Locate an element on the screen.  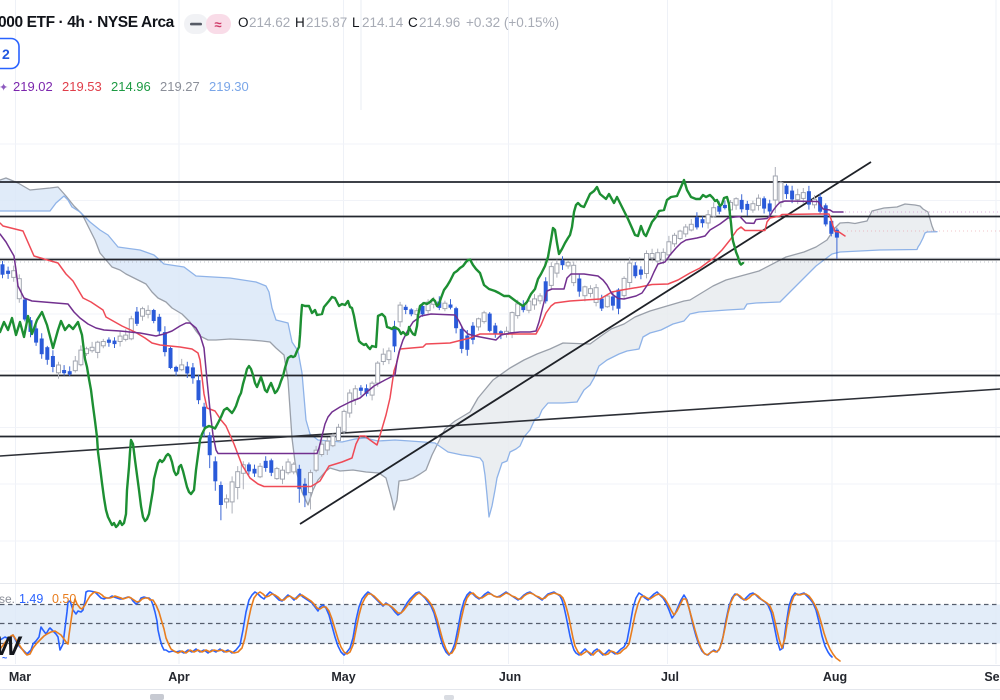
svg-text: Se is located at coordinates (991, 677).